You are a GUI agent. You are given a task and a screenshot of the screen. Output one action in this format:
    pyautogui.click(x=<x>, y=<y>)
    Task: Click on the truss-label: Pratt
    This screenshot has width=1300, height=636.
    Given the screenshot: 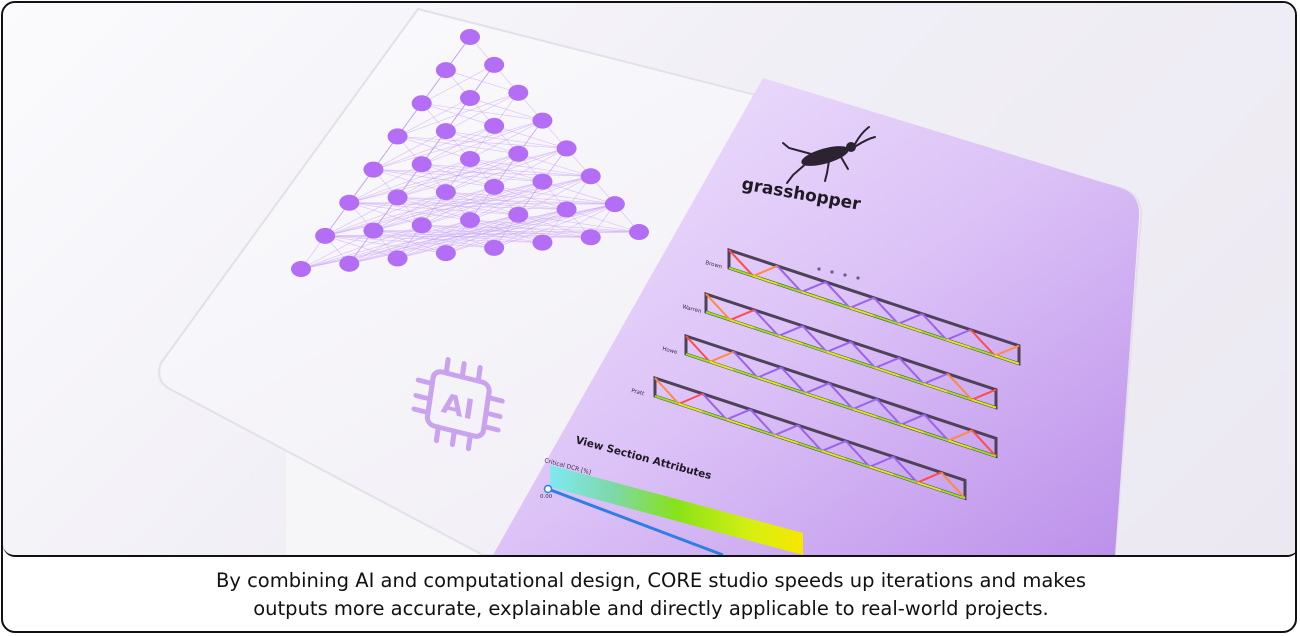 What is the action you would take?
    pyautogui.click(x=637, y=392)
    